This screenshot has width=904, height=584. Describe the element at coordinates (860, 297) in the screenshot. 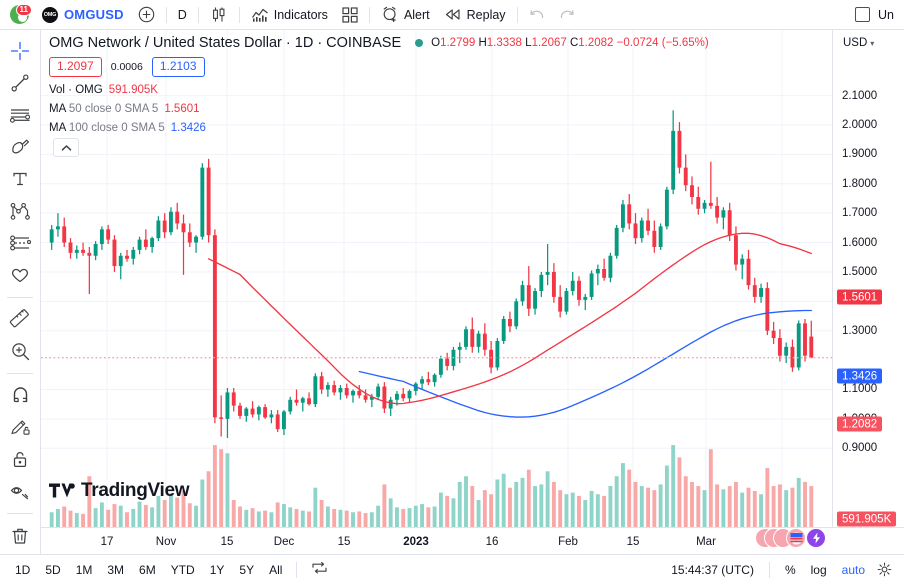

I see `ma50-price-badge: 1.5601` at that location.